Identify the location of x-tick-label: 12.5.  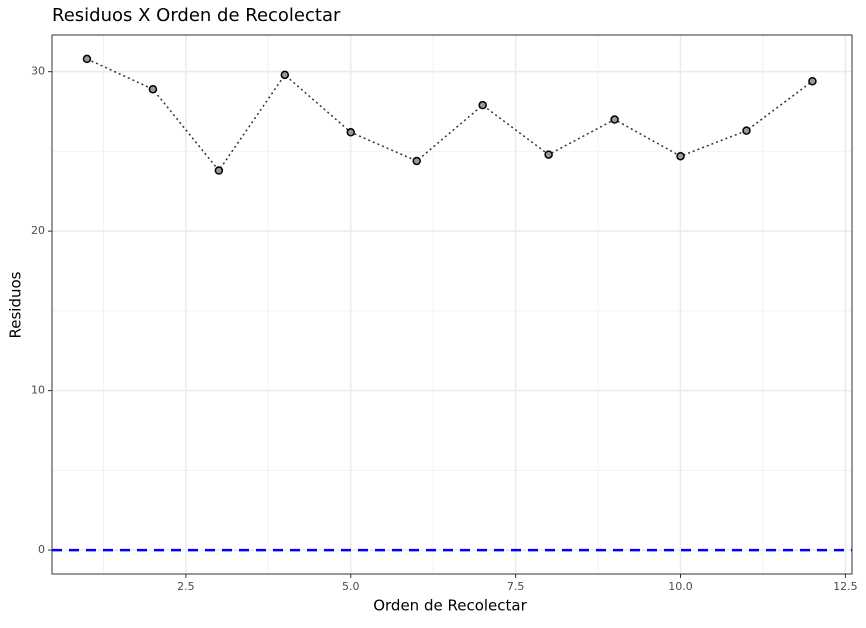
(845, 586).